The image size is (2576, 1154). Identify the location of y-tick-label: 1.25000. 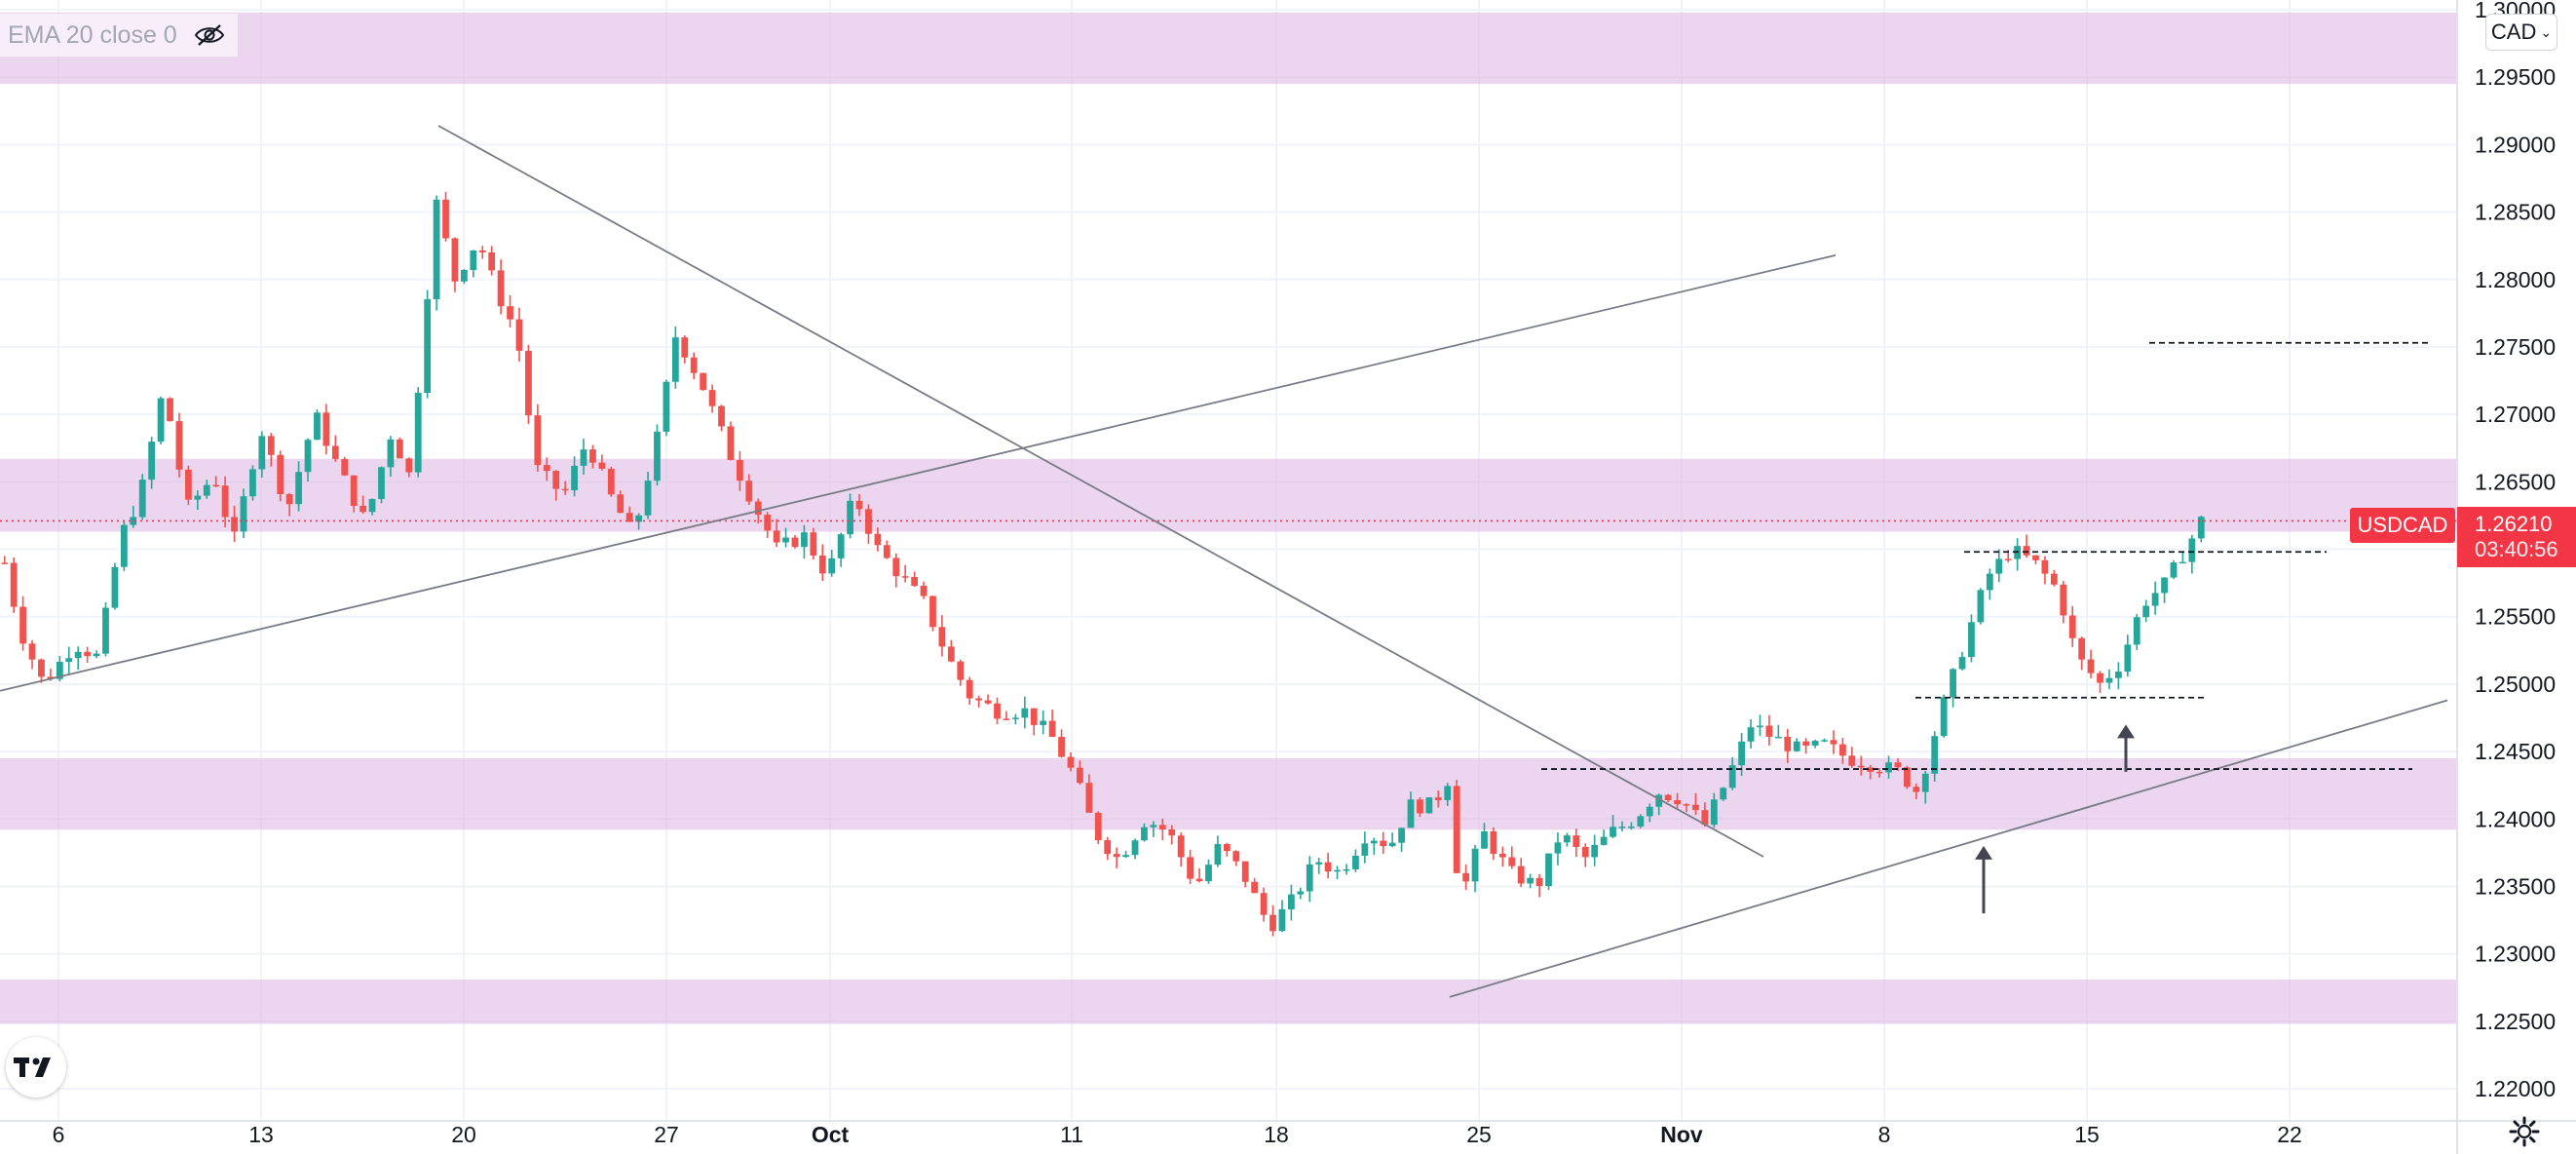
(2515, 684).